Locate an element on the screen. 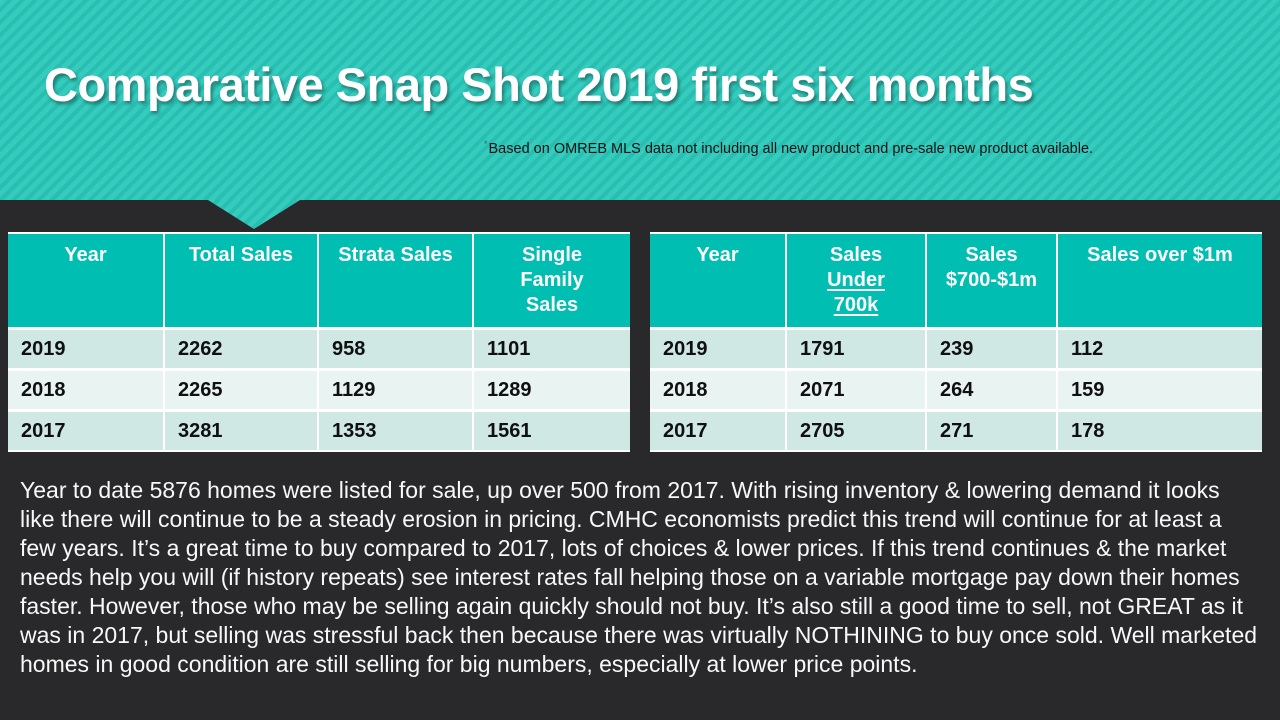 Image resolution: width=1280 pixels, height=720 pixels. table-cell: 1561 is located at coordinates (552, 431).